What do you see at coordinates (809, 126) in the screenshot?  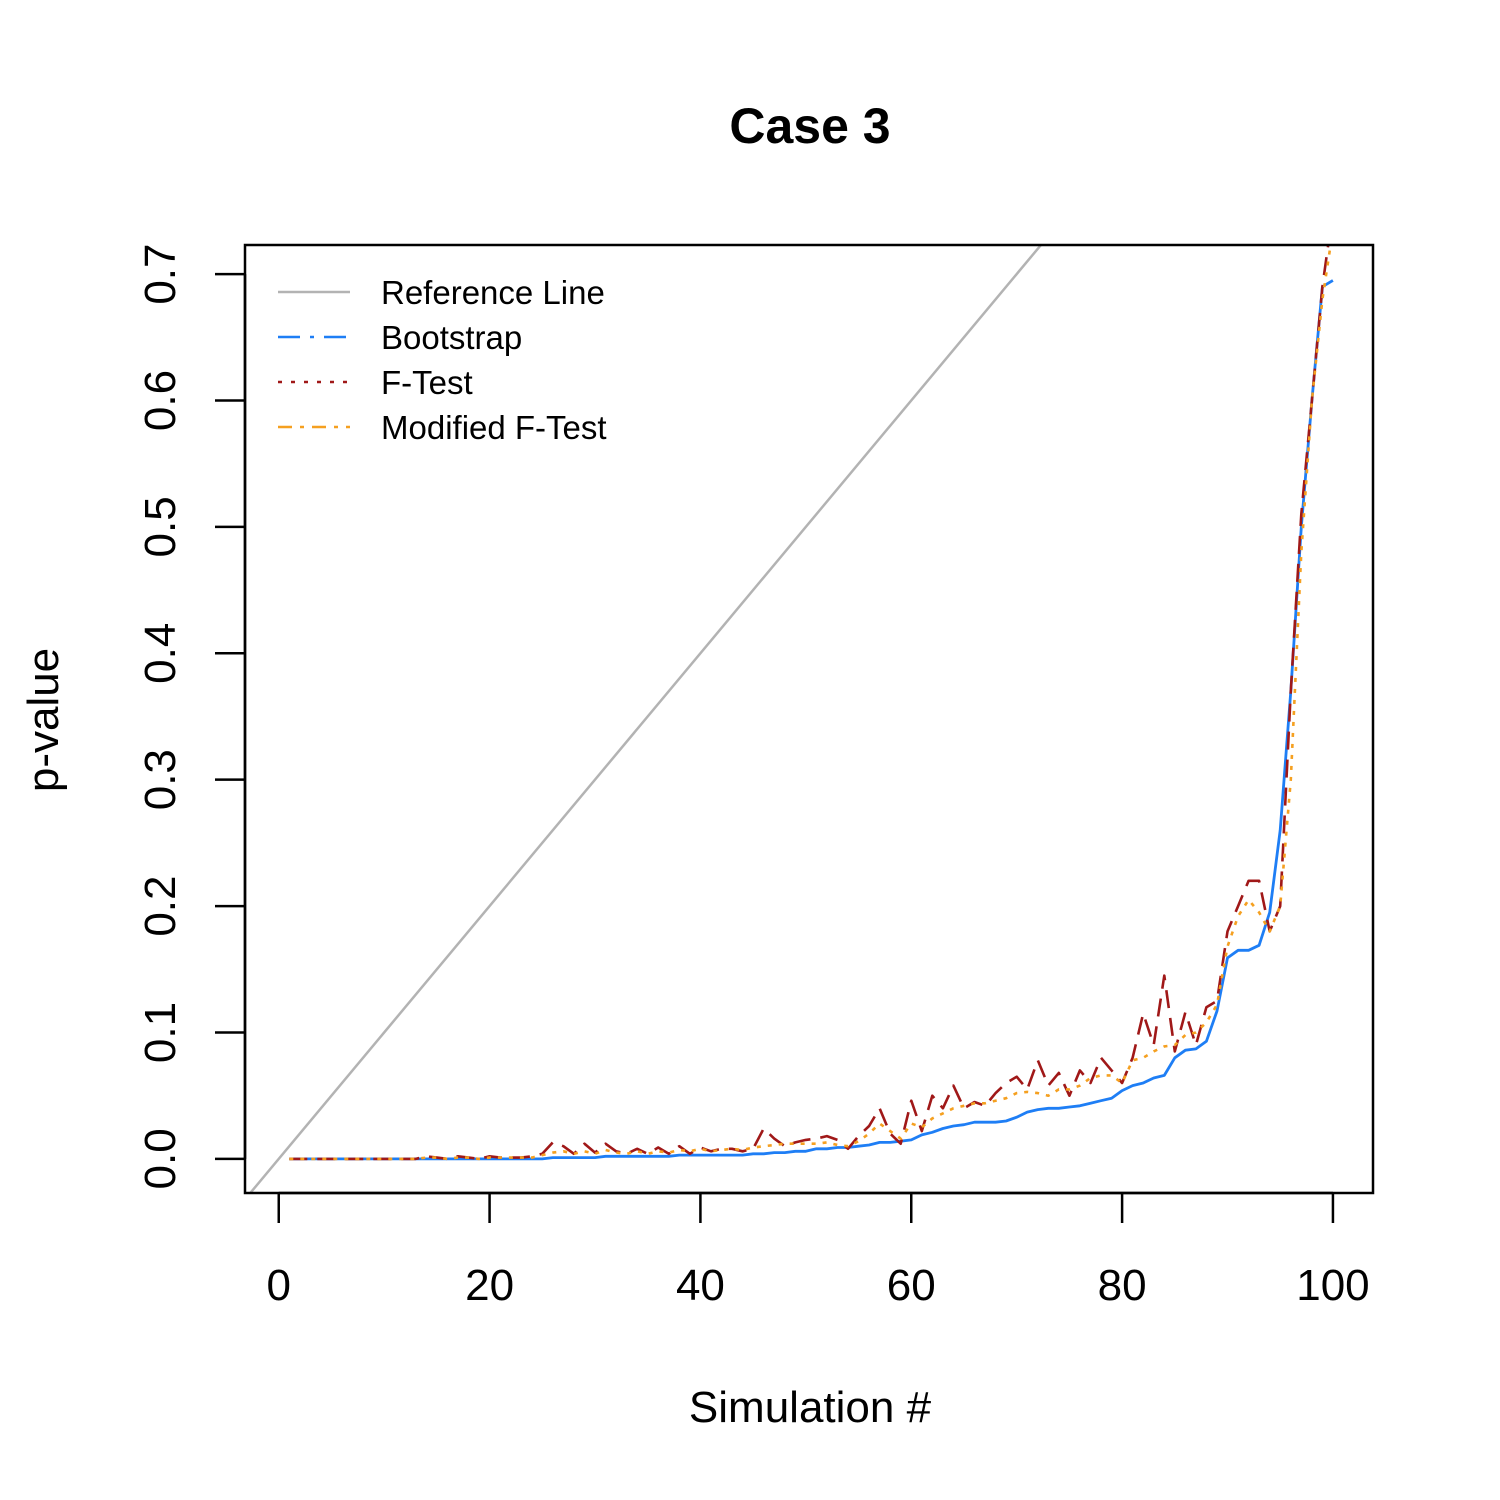 I see `chart-title: Case 3` at bounding box center [809, 126].